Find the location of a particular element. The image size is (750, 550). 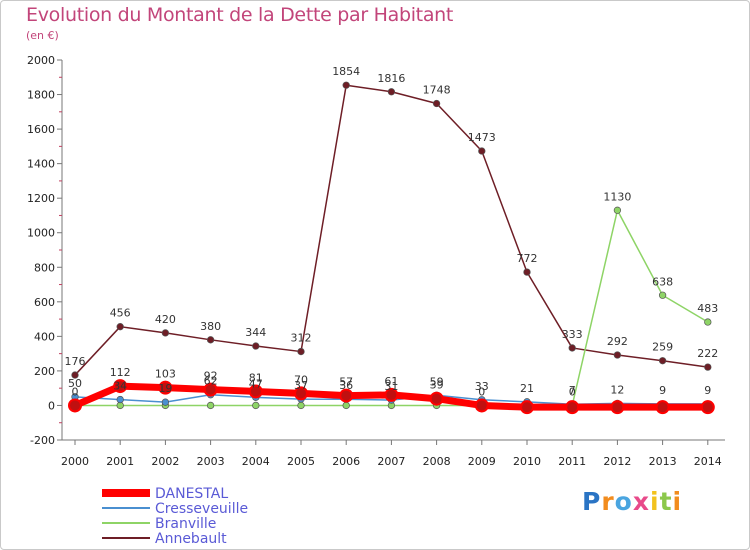

y-tick-label: 800 is located at coordinates (44, 267).